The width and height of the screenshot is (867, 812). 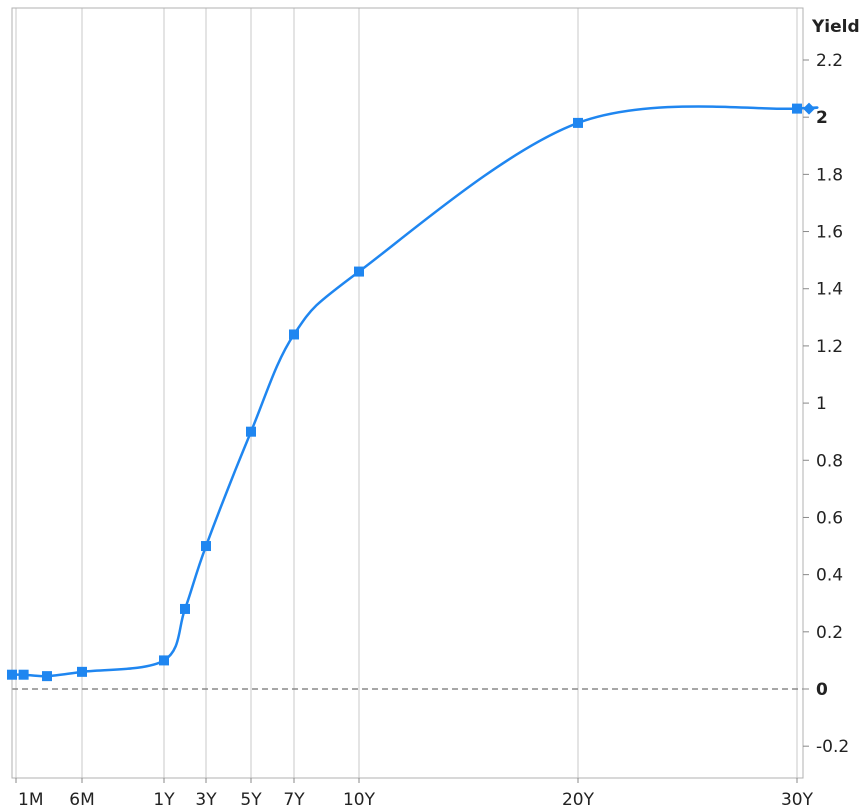 What do you see at coordinates (835, 27) in the screenshot?
I see `y-axis-title: Yield` at bounding box center [835, 27].